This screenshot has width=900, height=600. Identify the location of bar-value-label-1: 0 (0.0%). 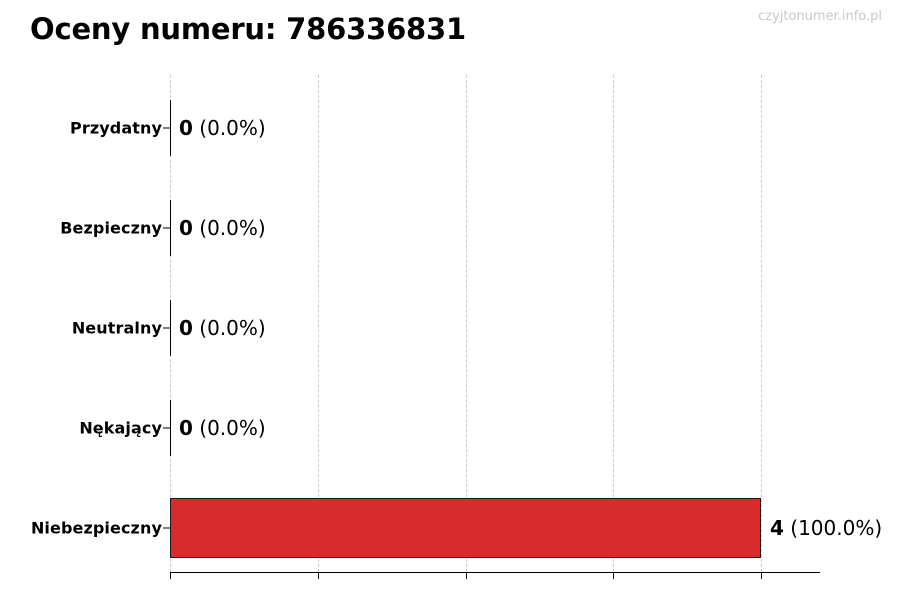
(222, 128).